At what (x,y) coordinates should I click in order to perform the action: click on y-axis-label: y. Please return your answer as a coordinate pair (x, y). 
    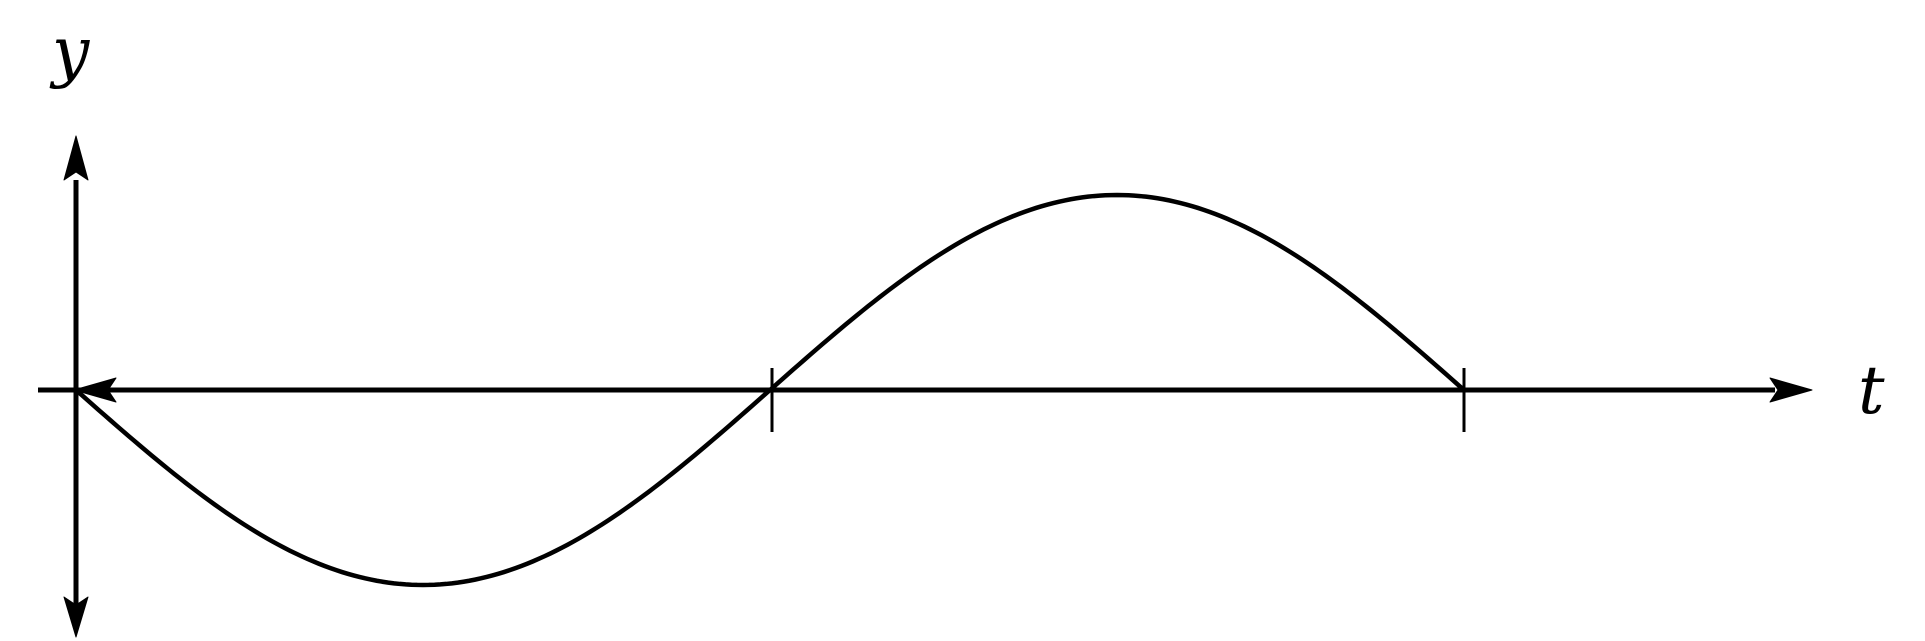
    Looking at the image, I should click on (69, 51).